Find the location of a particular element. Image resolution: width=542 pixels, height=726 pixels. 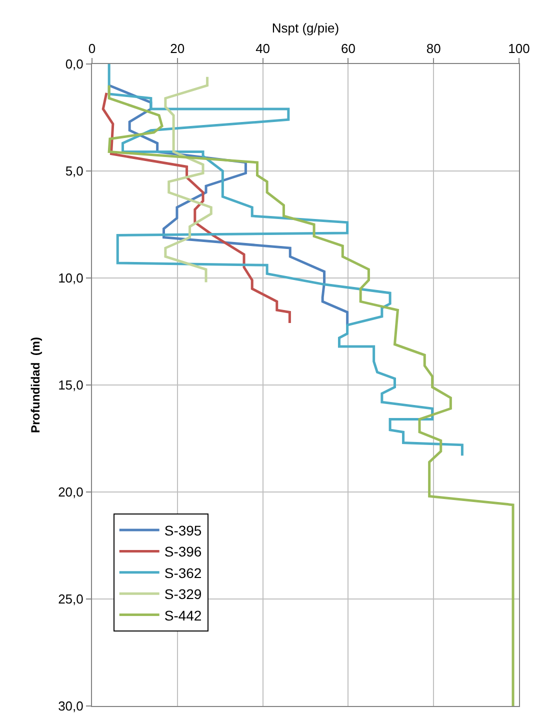

x-axis-title: Nspt (g/pie) is located at coordinates (306, 28).